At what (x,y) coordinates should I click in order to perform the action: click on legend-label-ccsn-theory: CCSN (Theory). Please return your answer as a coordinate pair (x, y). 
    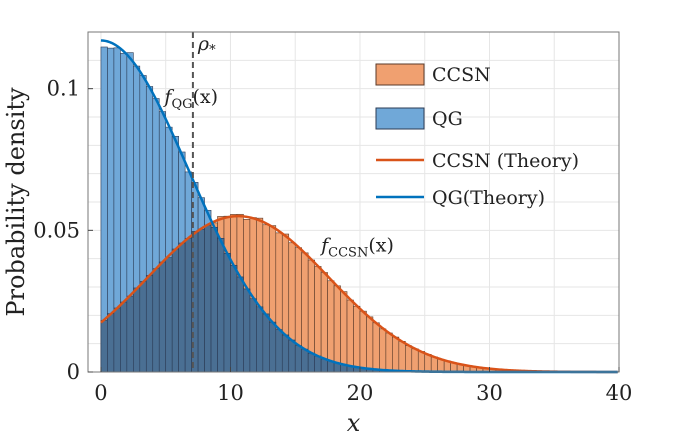
    Looking at the image, I should click on (505, 161).